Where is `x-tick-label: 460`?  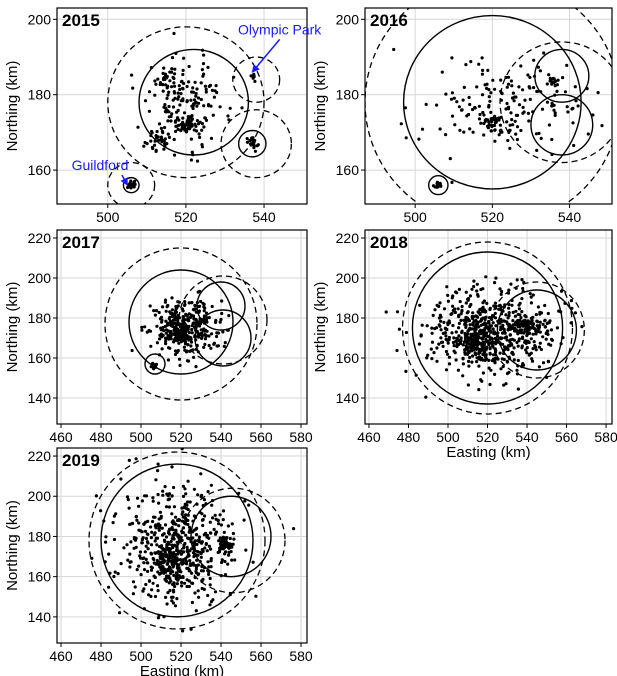 x-tick-label: 460 is located at coordinates (61, 656).